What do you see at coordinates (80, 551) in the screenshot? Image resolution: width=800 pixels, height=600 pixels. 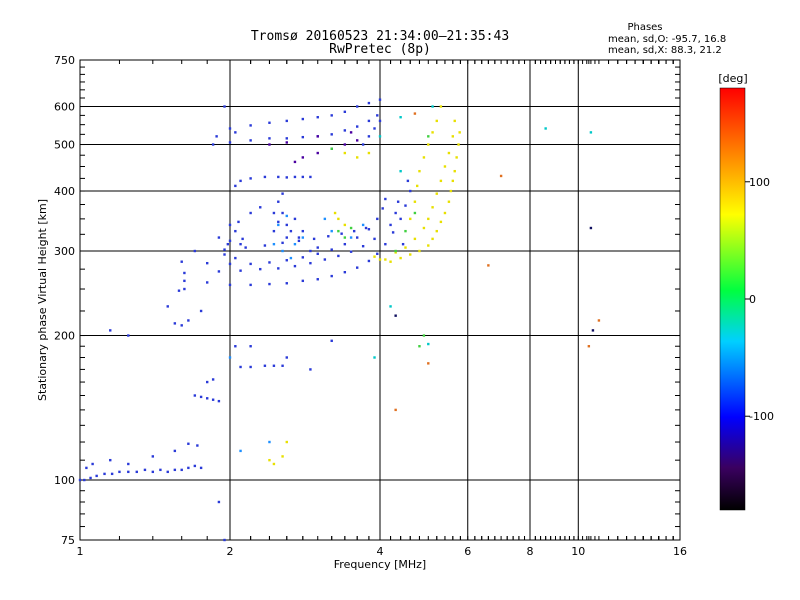 I see `x-tick-label: 1` at bounding box center [80, 551].